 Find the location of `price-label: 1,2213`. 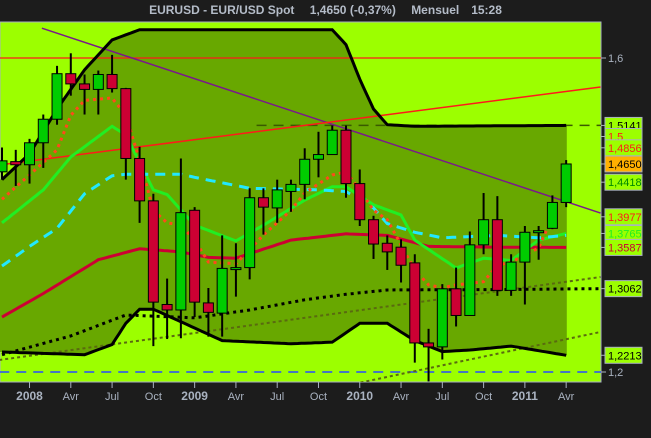

price-label: 1,2213 is located at coordinates (622, 355).